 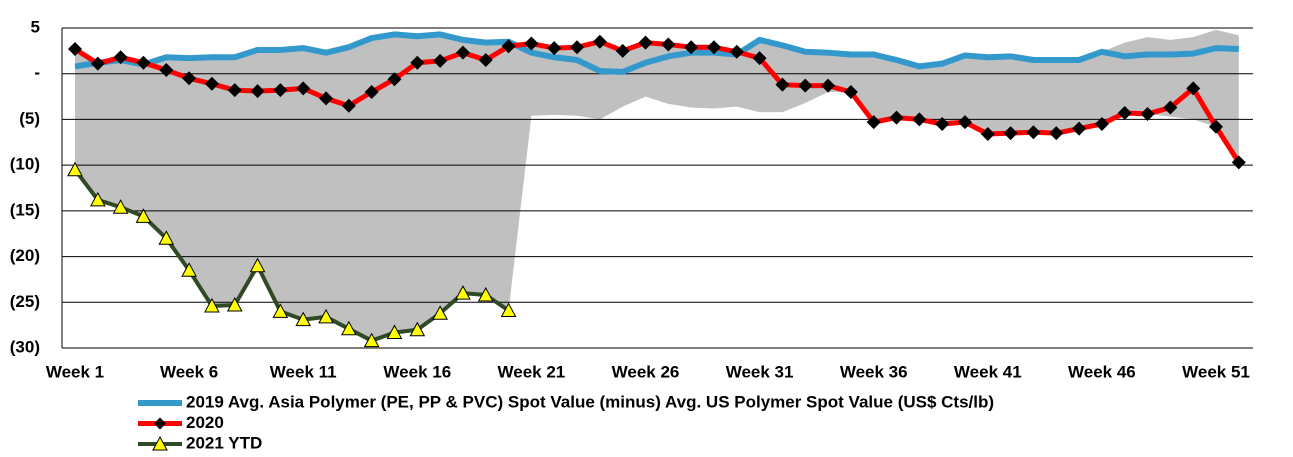 I want to click on y-tick-label: (25), so click(x=25, y=301).